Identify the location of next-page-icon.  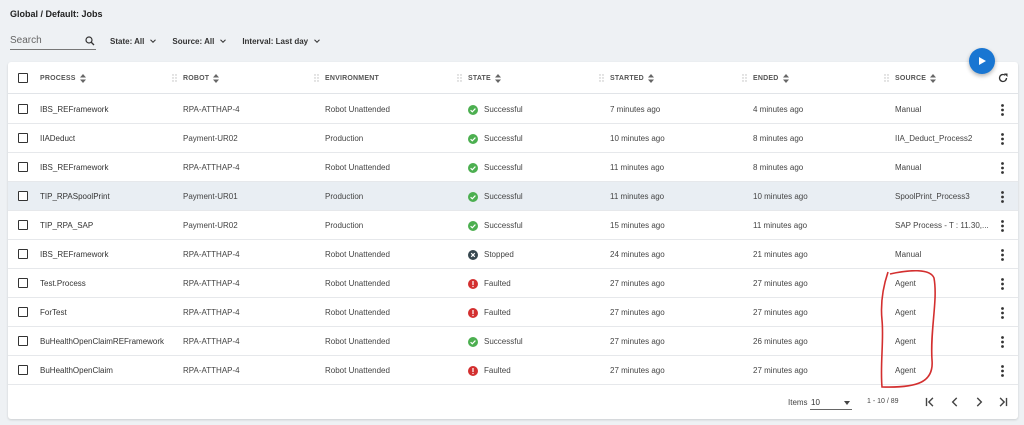
(979, 402).